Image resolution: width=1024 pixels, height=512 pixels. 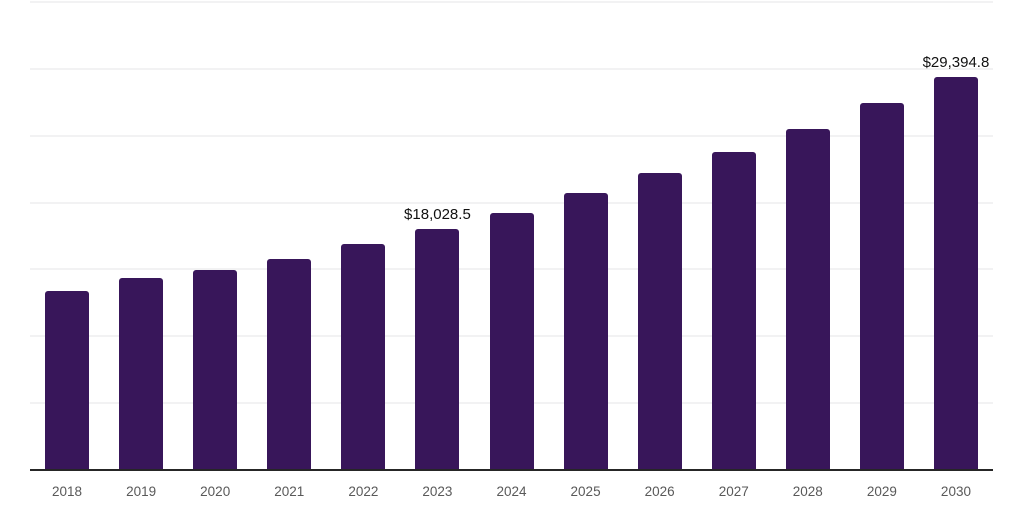 I want to click on x-tick-2025: 2025, so click(x=585, y=491).